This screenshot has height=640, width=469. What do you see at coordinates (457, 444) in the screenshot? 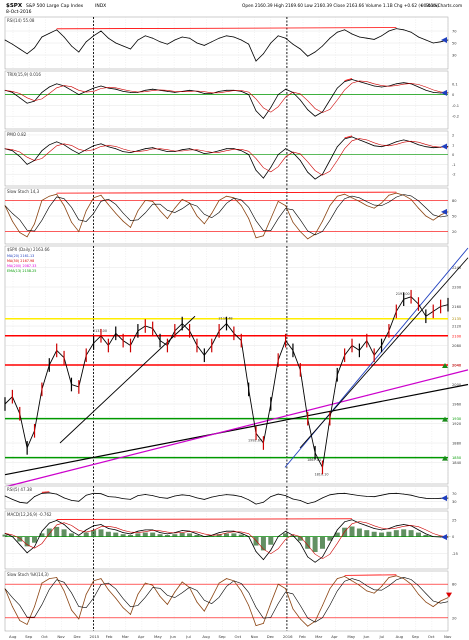
I see `y-tick-label: 1880` at bounding box center [457, 444].